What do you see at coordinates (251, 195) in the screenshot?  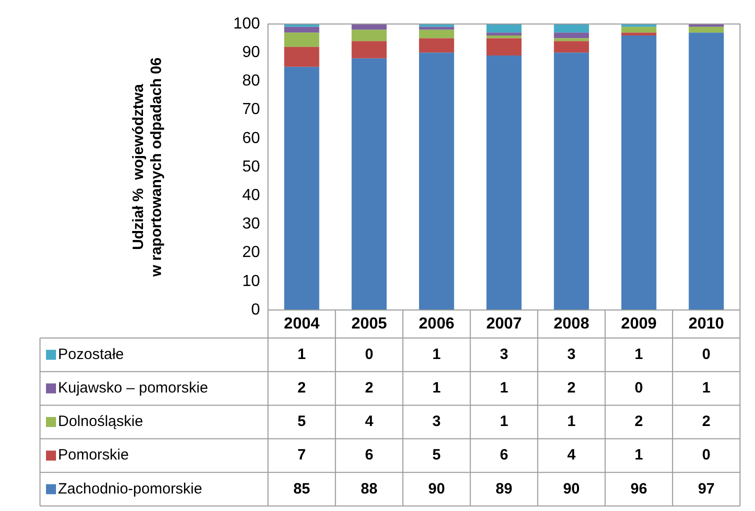 I see `y-tick-label: 40` at bounding box center [251, 195].